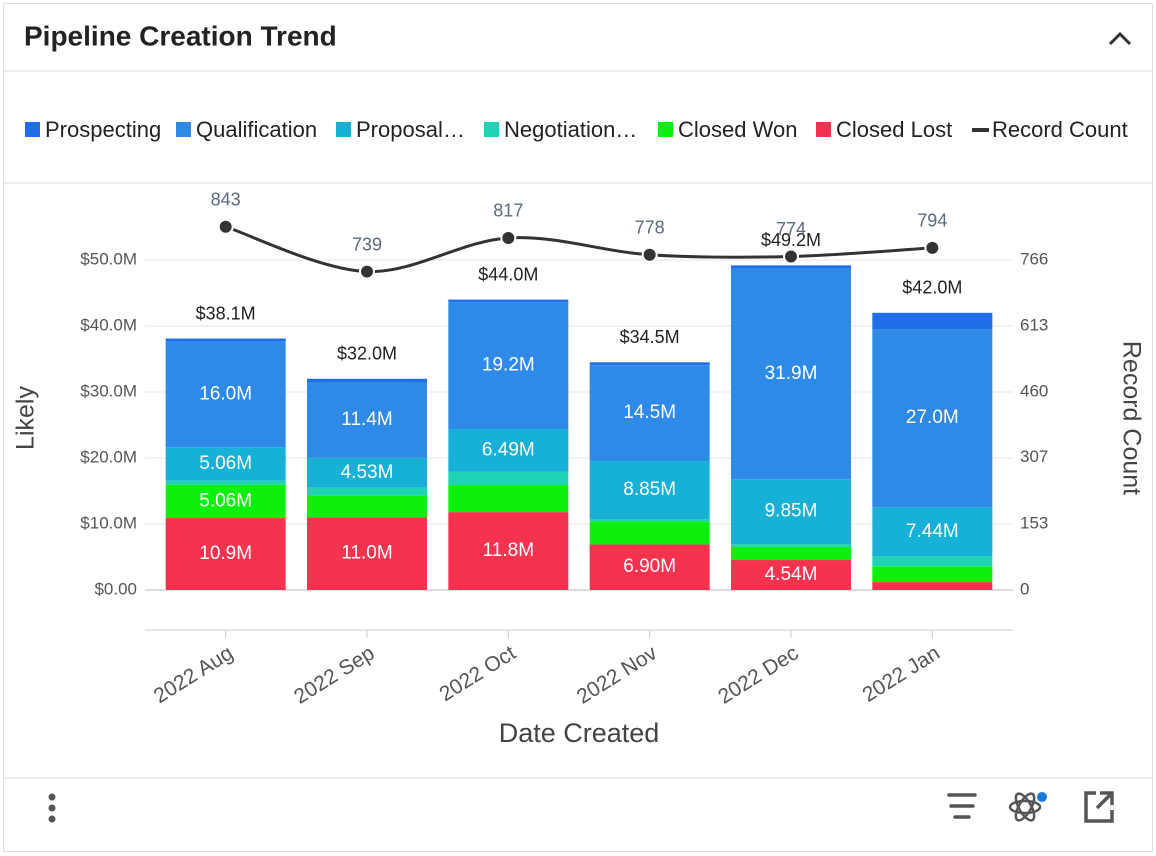 Image resolution: width=1156 pixels, height=856 pixels. What do you see at coordinates (932, 221) in the screenshot?
I see `line-label: 794` at bounding box center [932, 221].